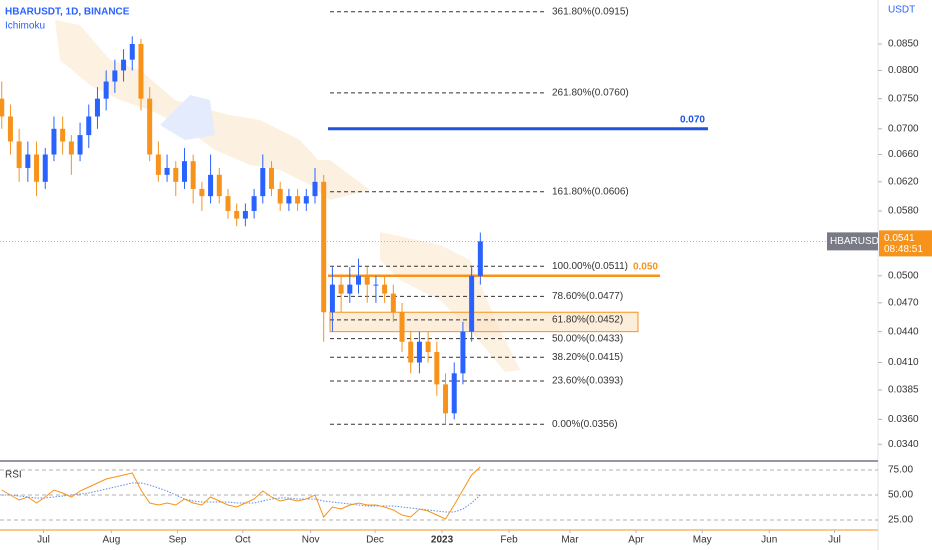 This screenshot has height=550, width=932. I want to click on zone-box, so click(484, 322).